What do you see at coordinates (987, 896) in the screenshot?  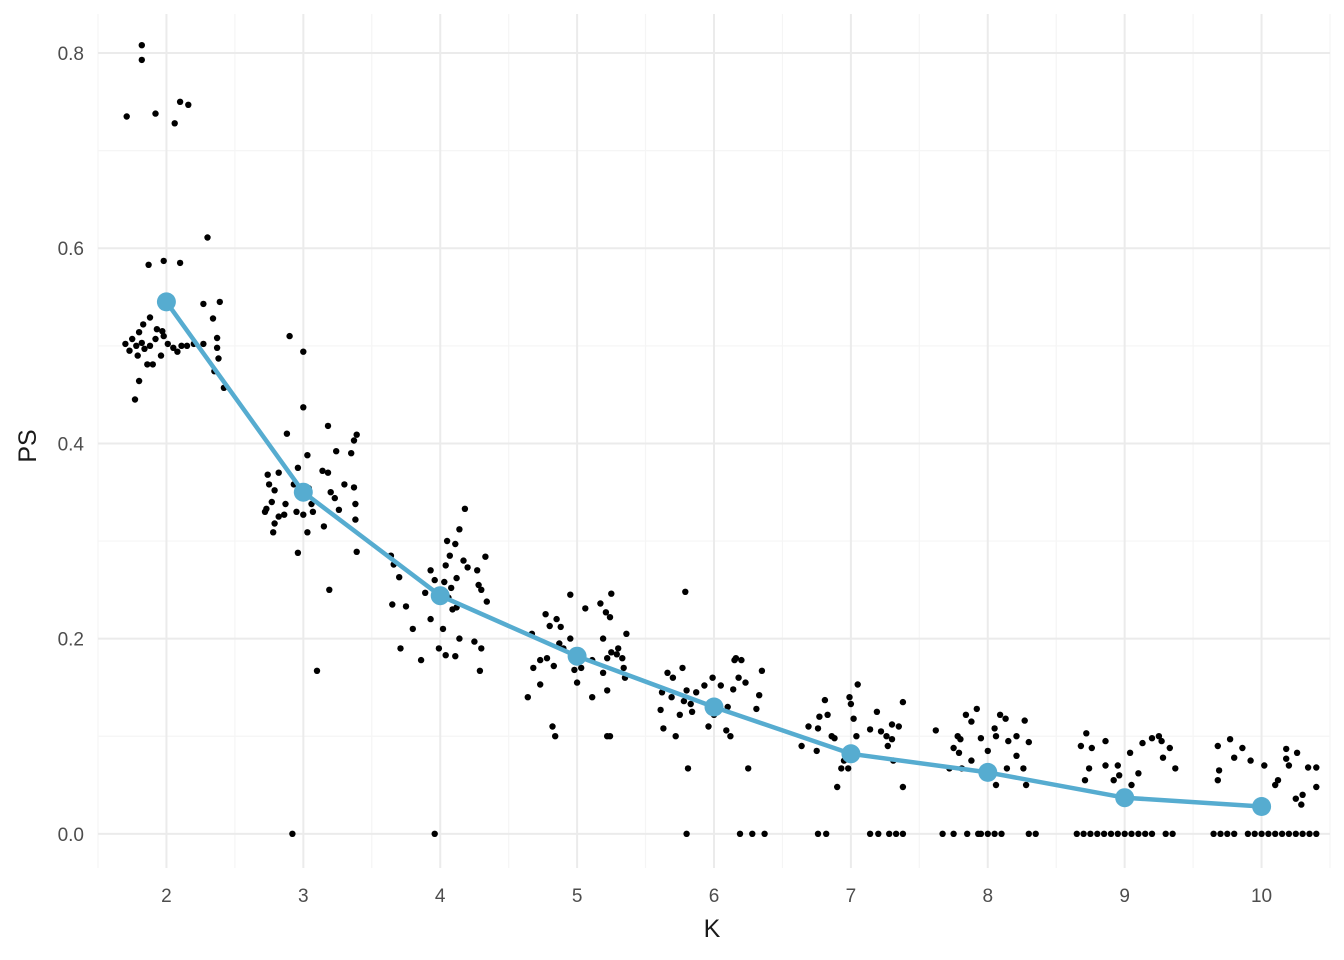 I see `x-tick-label: 8` at bounding box center [987, 896].